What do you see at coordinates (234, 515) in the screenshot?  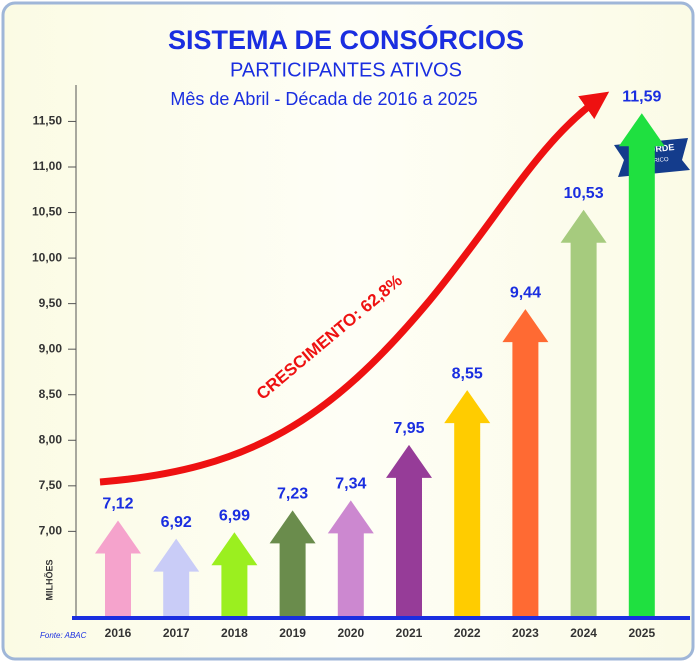 I see `value-label: 6,99` at bounding box center [234, 515].